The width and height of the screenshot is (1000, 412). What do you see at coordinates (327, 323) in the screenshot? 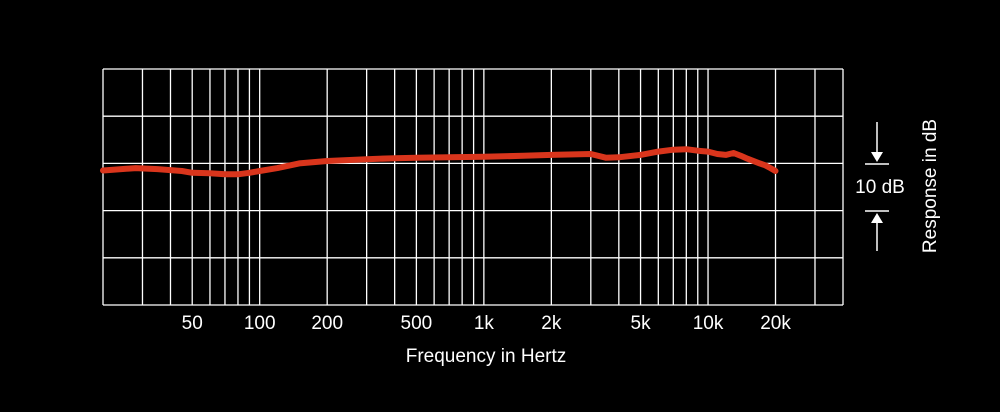
I see `x-tick-label: 200` at bounding box center [327, 323].